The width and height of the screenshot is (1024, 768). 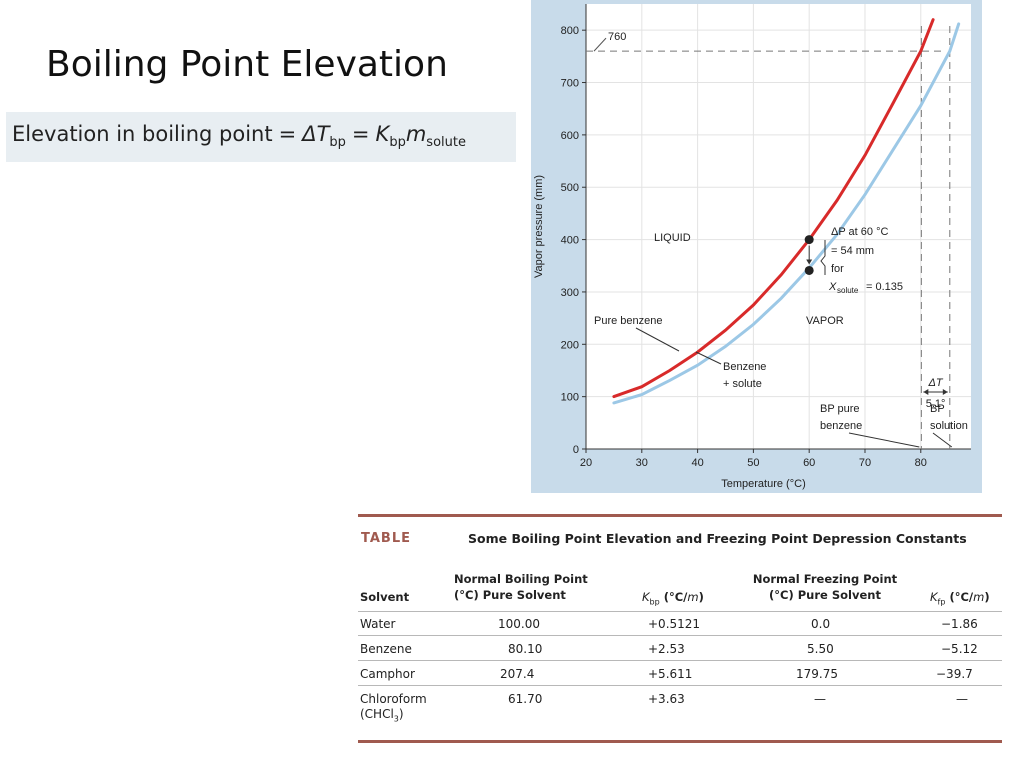 I want to click on bp-pure-label-line2: benzene, so click(x=841, y=426).